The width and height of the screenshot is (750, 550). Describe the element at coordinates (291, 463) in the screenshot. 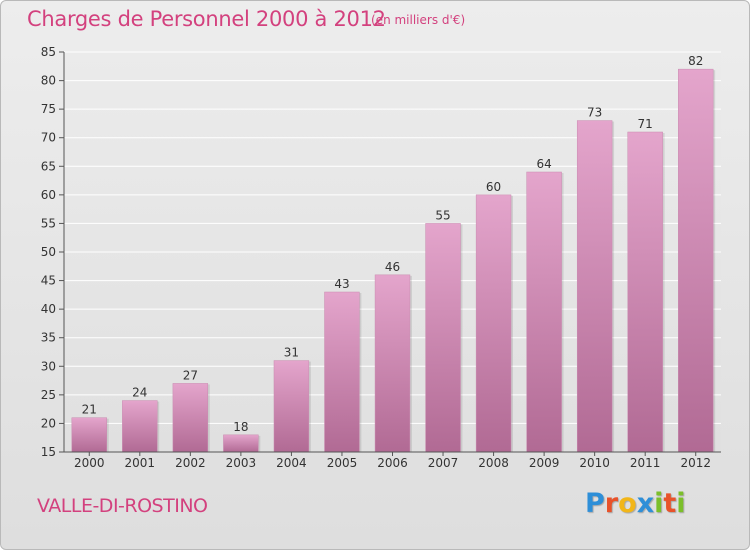

I see `x-tick-label-2004: 2004` at that location.